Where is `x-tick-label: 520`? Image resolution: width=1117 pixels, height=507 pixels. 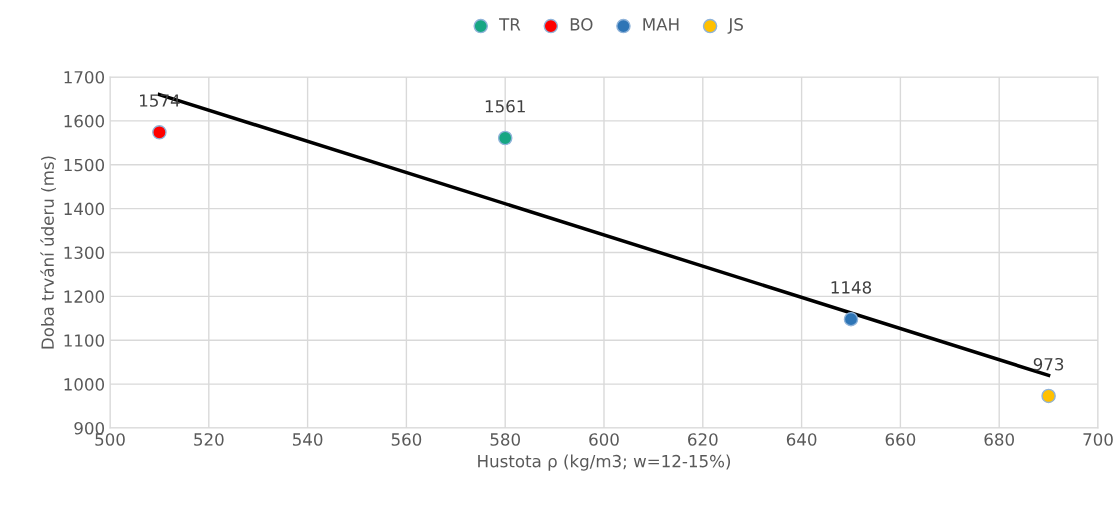 x-tick-label: 520 is located at coordinates (209, 439).